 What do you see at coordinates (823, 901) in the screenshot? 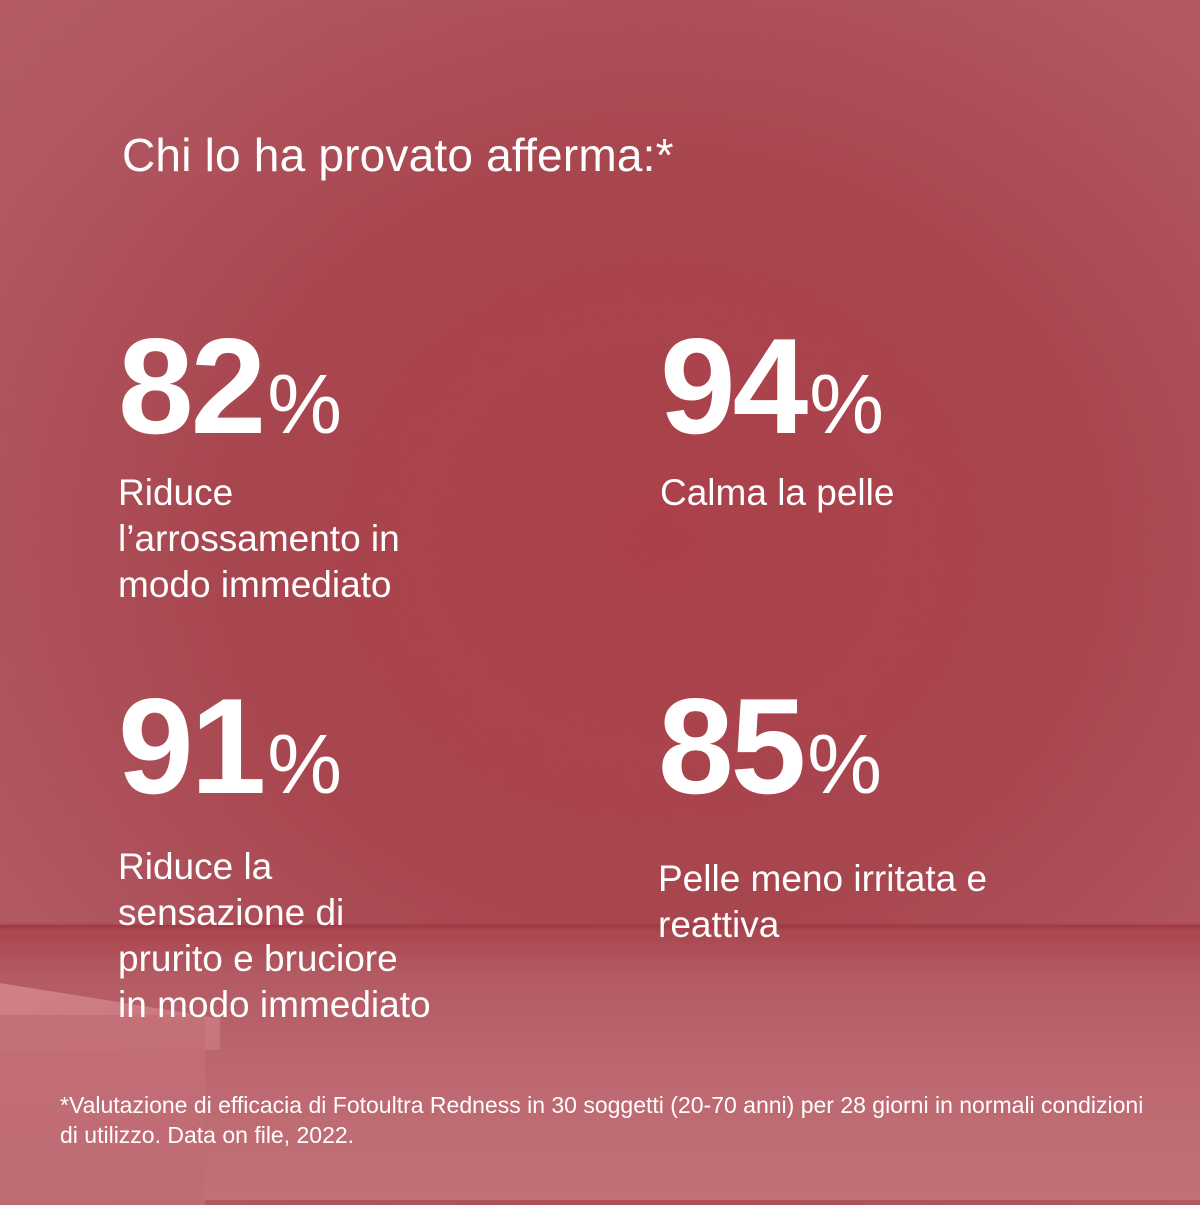
I see `stat-description: Pelle meno irritata e reattiva` at bounding box center [823, 901].